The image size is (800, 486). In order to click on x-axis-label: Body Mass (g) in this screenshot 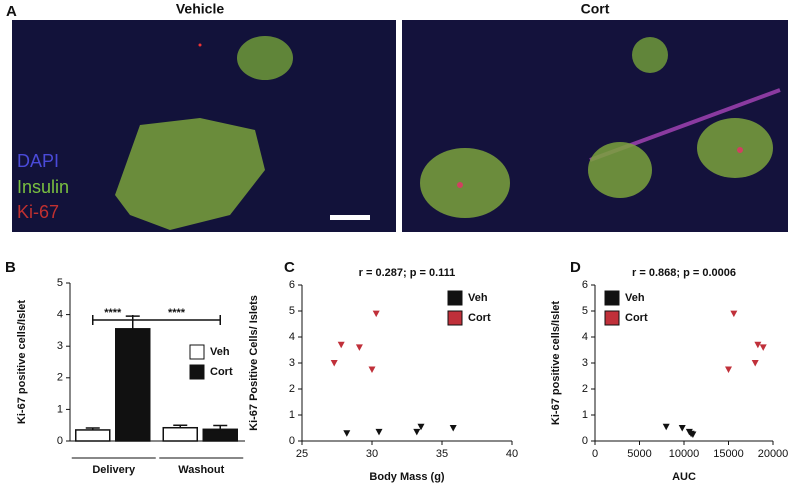, I will do `click(407, 477)`.